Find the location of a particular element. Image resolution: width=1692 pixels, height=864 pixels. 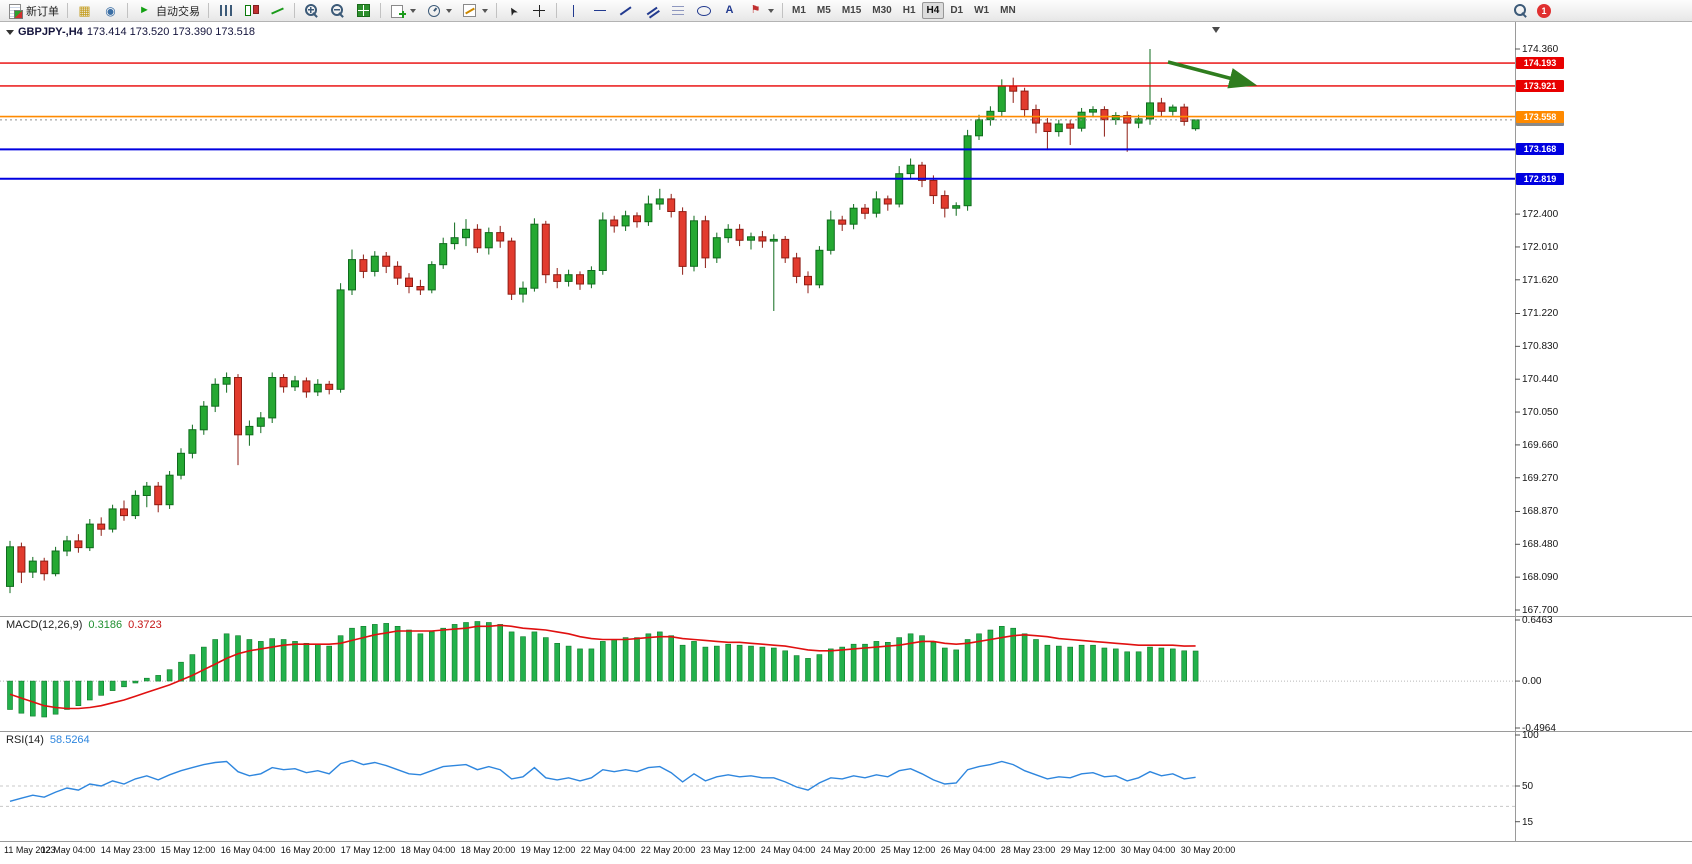

macd-name: MACD(12,26,9) is located at coordinates (44, 625).